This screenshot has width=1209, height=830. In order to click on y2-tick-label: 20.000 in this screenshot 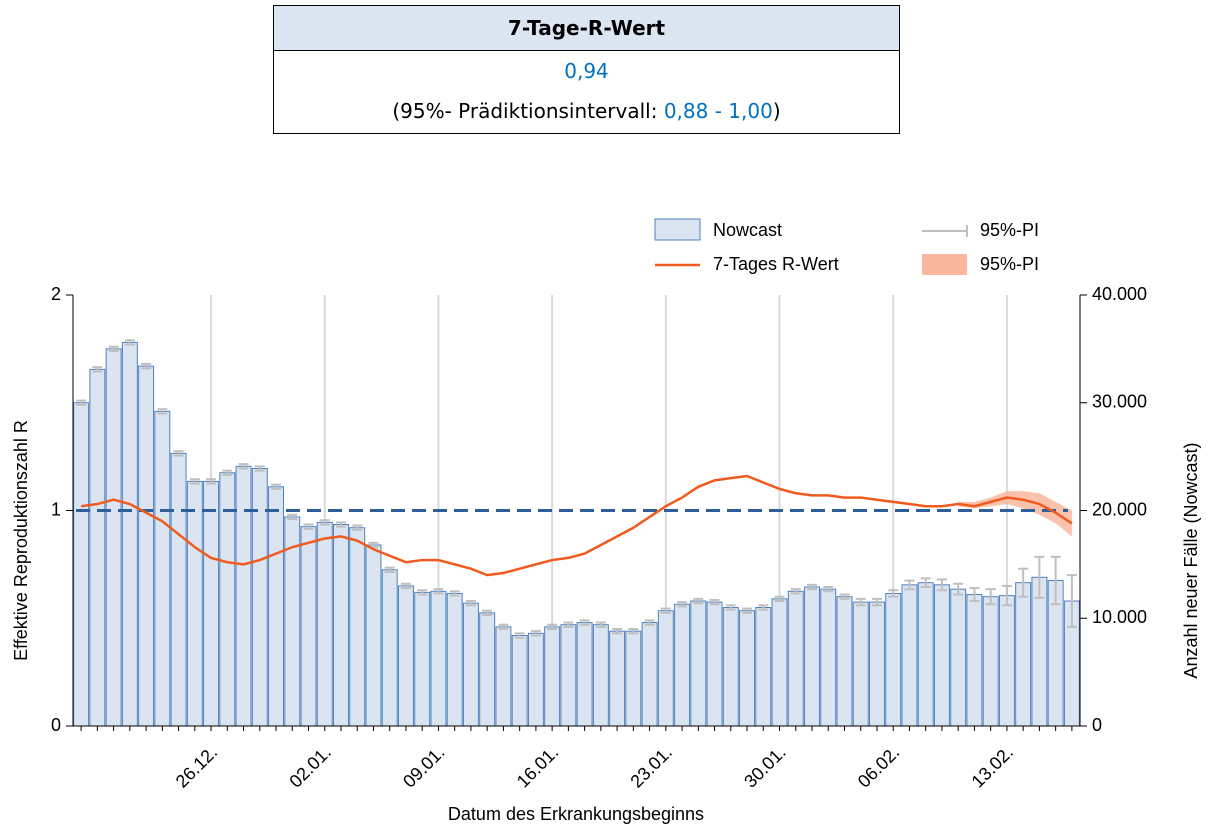, I will do `click(1119, 509)`.